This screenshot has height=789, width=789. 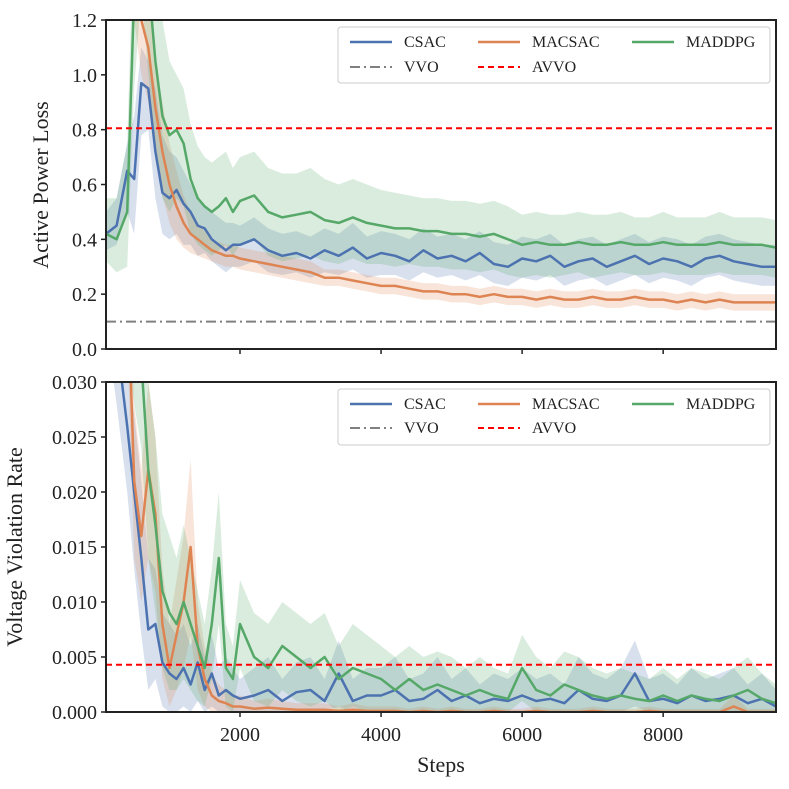 What do you see at coordinates (566, 42) in the screenshot?
I see `top-legend-macsac-label: MACSAC` at bounding box center [566, 42].